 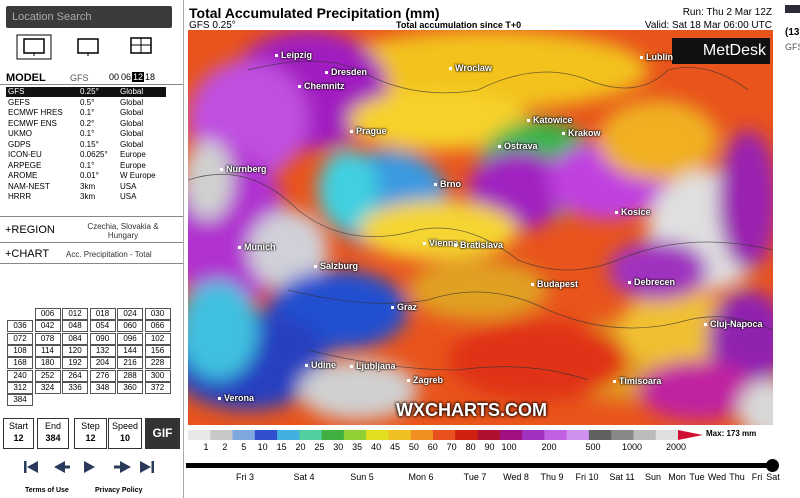 What do you see at coordinates (304, 477) in the screenshot?
I see `timeline-day: Sat 4` at bounding box center [304, 477].